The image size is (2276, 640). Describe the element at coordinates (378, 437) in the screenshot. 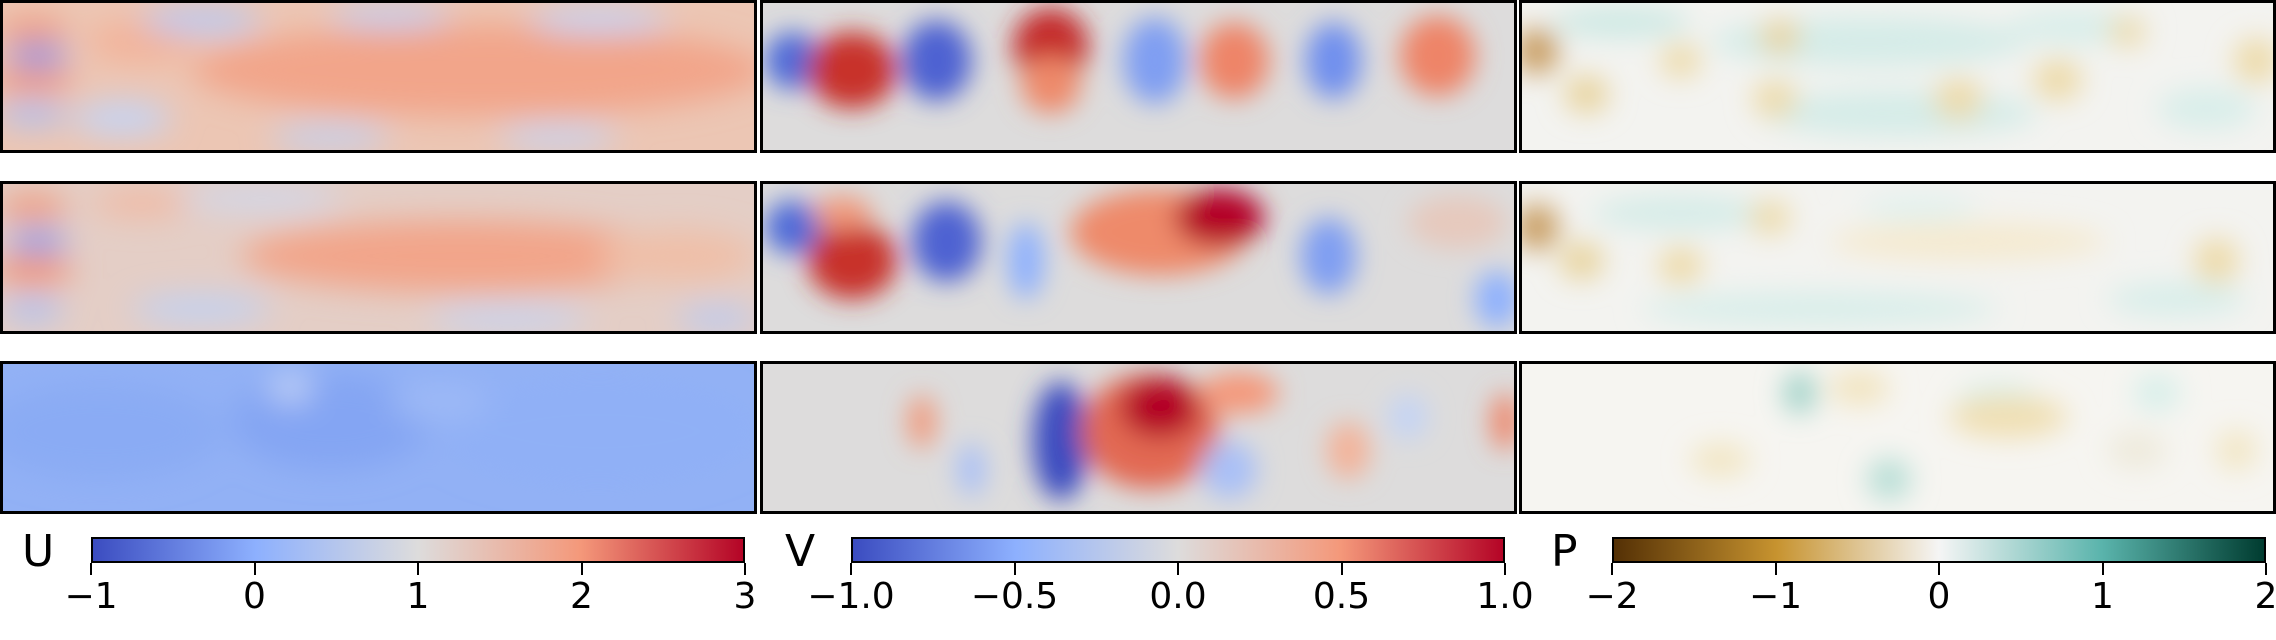

I see `u-field-row3` at that location.